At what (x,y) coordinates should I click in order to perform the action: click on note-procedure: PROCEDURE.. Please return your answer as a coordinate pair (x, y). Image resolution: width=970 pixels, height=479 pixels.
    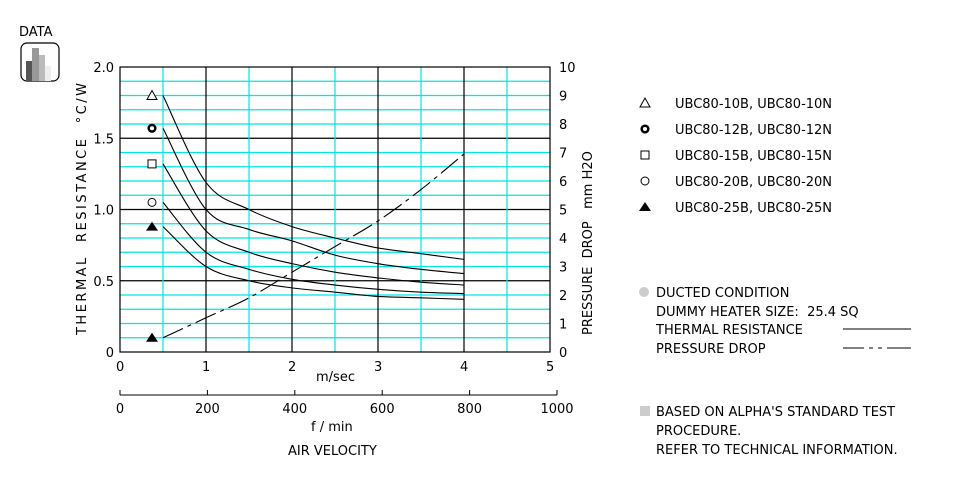
    Looking at the image, I should click on (698, 431).